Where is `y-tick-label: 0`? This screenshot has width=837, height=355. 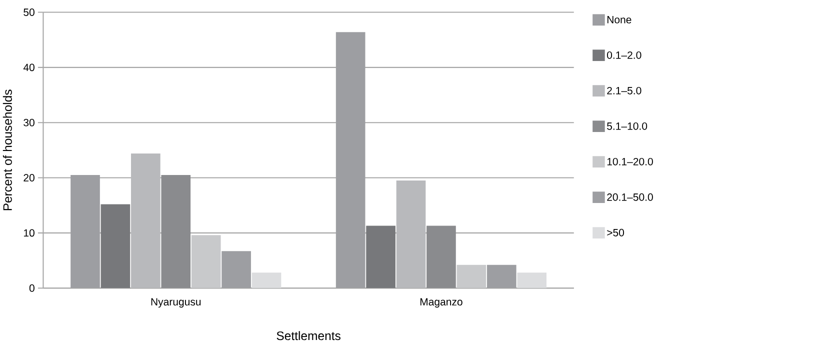
y-tick-label: 0 is located at coordinates (31, 288).